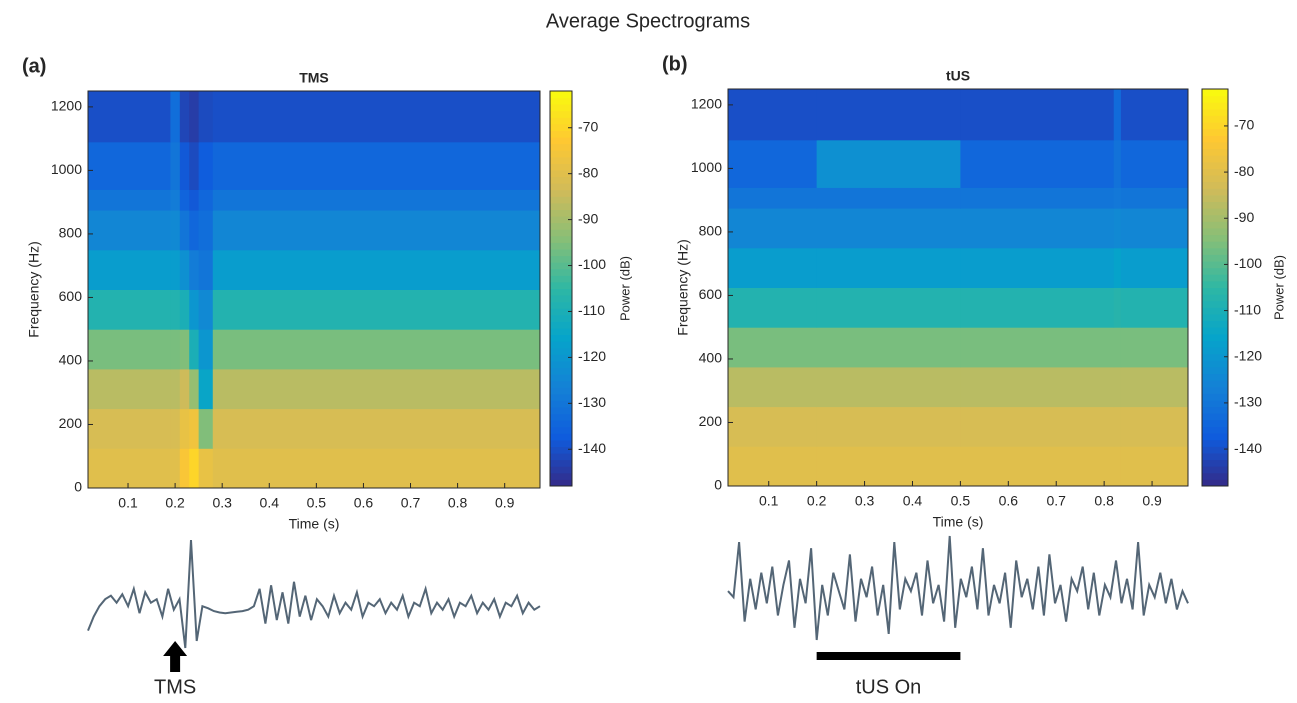 This screenshot has width=1297, height=703. Describe the element at coordinates (706, 104) in the screenshot. I see `y-tick-label: 1200` at that location.